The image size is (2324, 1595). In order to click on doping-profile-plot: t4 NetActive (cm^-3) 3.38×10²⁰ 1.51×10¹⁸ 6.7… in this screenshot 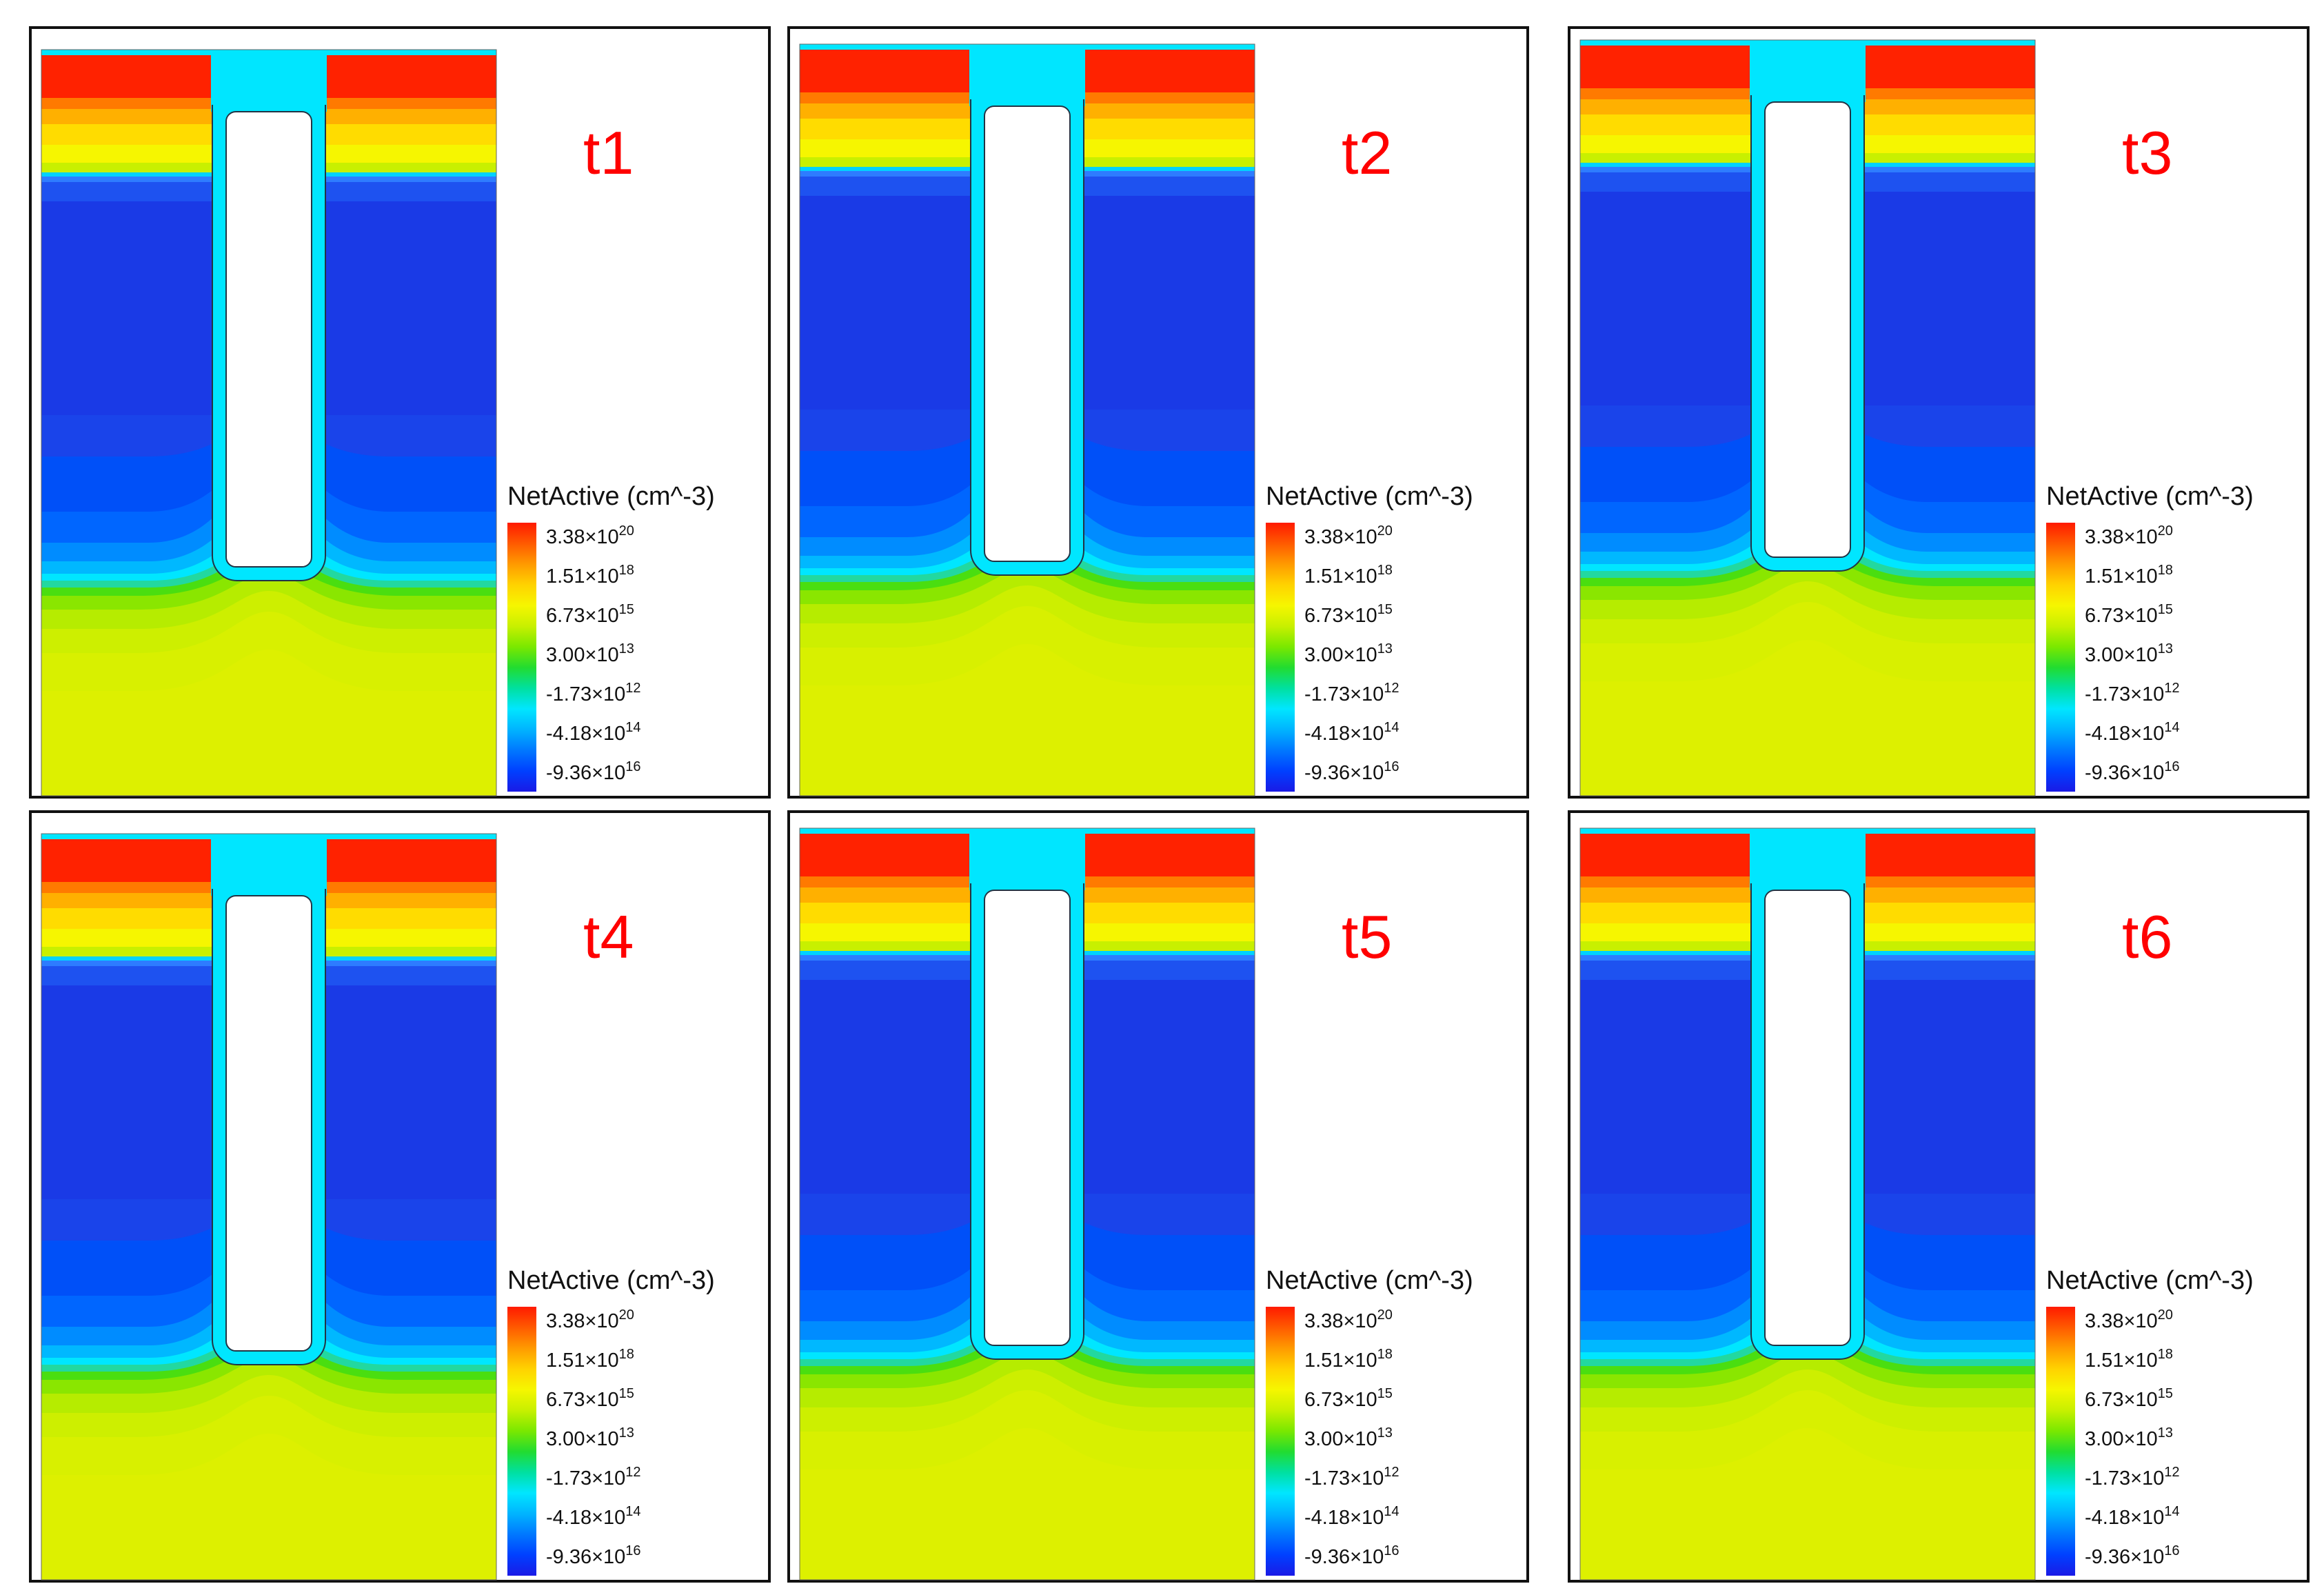, I will do `click(378, 1207)`.